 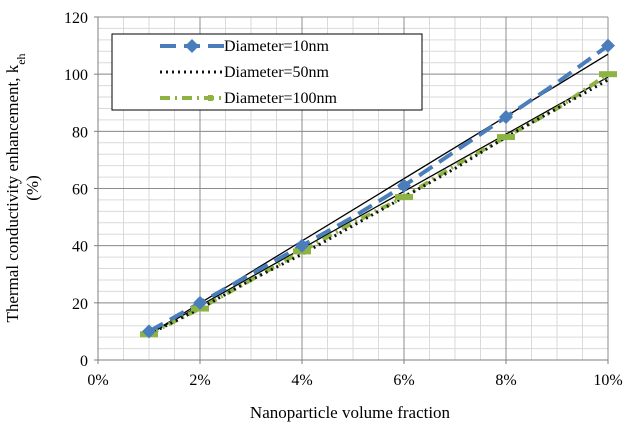 What do you see at coordinates (277, 72) in the screenshot?
I see `legend-label-50nm: Diameter=50nm` at bounding box center [277, 72].